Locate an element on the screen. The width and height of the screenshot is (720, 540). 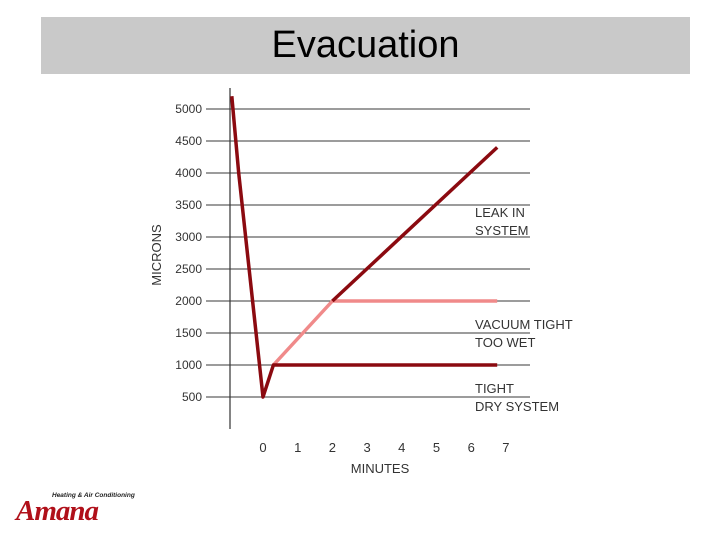
y-tick-label: 4500 is located at coordinates (188, 141).